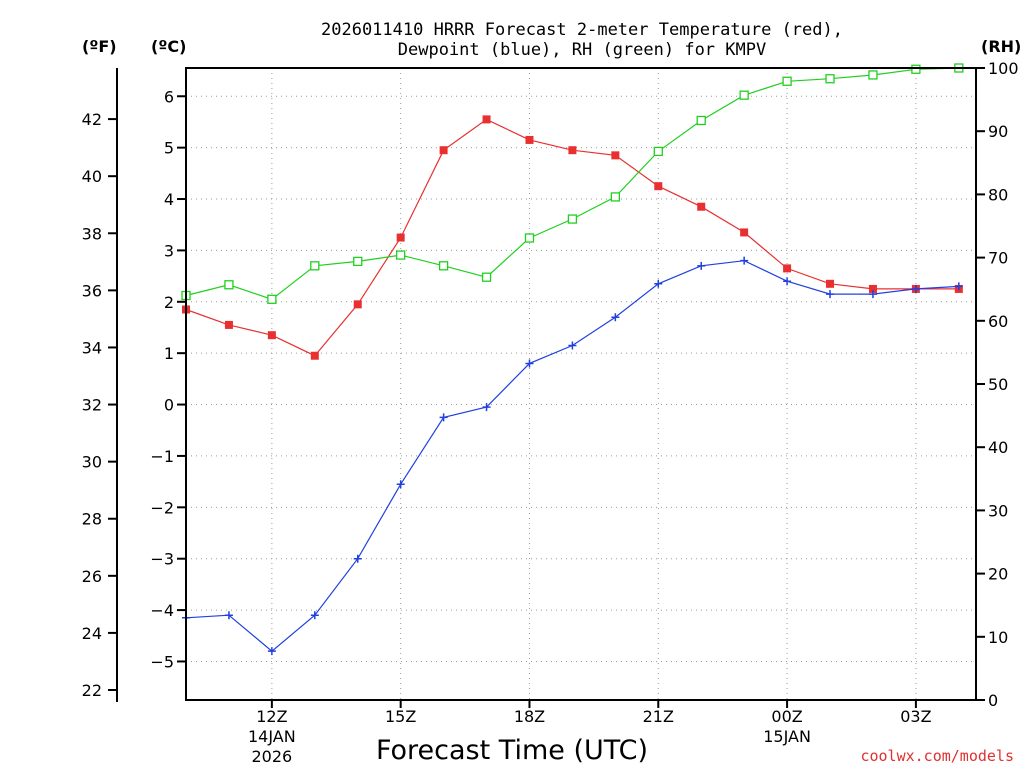 The width and height of the screenshot is (1024, 768). What do you see at coordinates (272, 736) in the screenshot?
I see `x-tick-date-label: 14JAN` at bounding box center [272, 736].